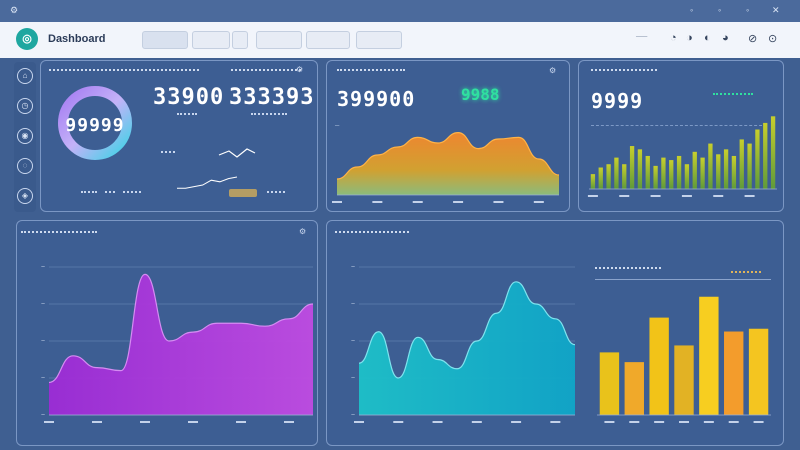 This screenshot has height=450, width=800. What do you see at coordinates (720, 10) in the screenshot?
I see `maximize-icon: ◦` at bounding box center [720, 10].